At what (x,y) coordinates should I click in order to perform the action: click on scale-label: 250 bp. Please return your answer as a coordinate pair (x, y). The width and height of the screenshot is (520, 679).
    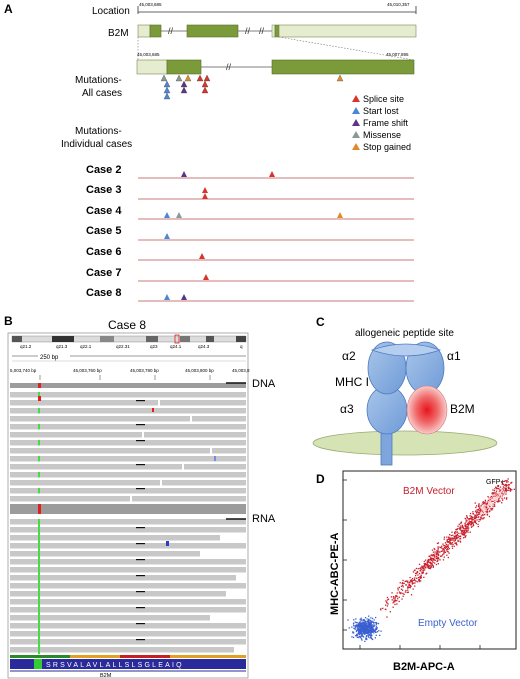
    Looking at the image, I should click on (49, 358).